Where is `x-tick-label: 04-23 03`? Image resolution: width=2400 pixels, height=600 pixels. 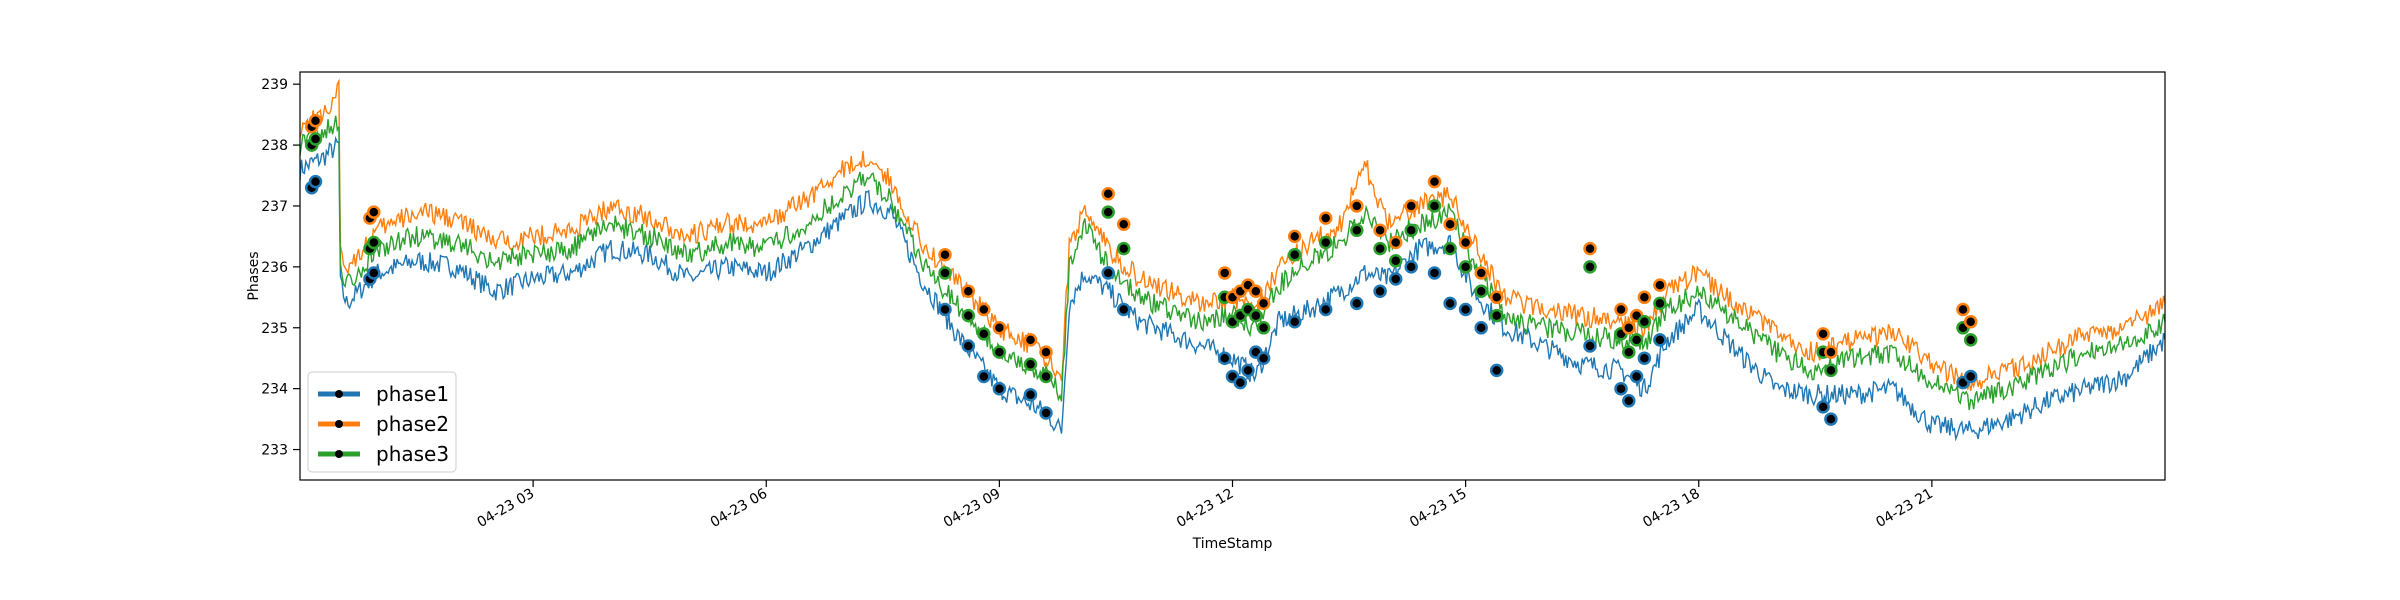 x-tick-label: 04-23 03 is located at coordinates (506, 508).